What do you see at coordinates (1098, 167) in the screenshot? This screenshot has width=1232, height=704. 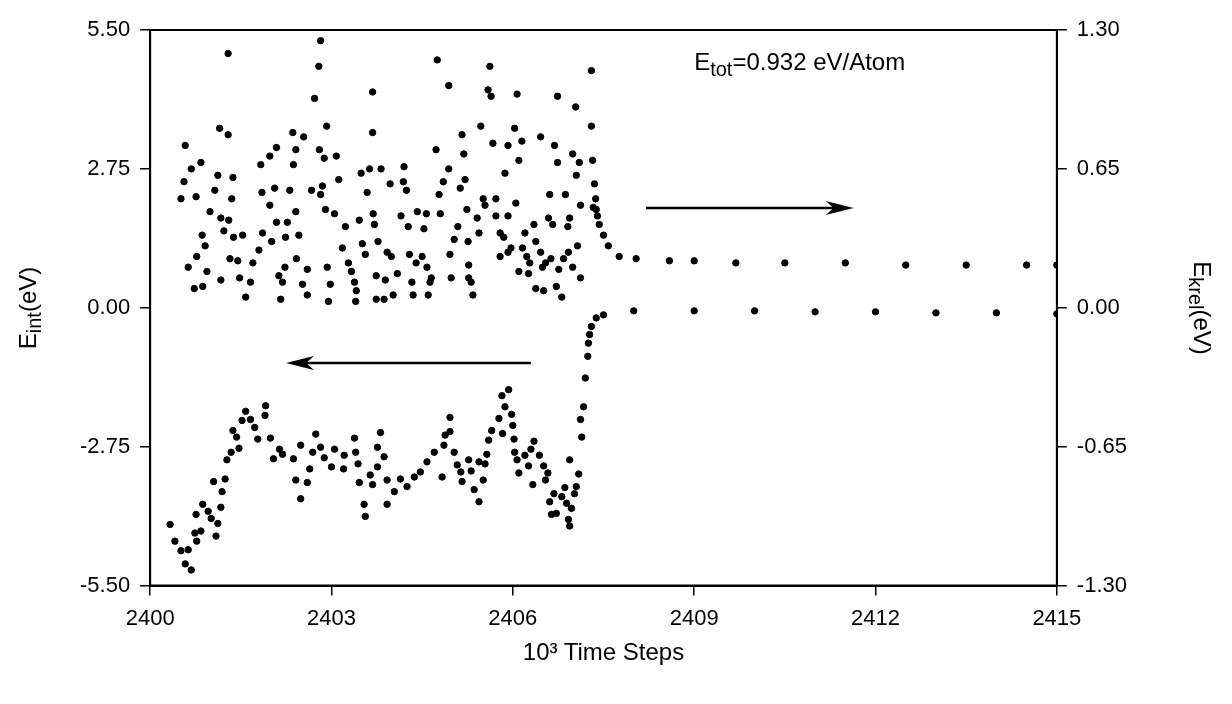 I see `y2-tick-label: 0.65` at bounding box center [1098, 167].